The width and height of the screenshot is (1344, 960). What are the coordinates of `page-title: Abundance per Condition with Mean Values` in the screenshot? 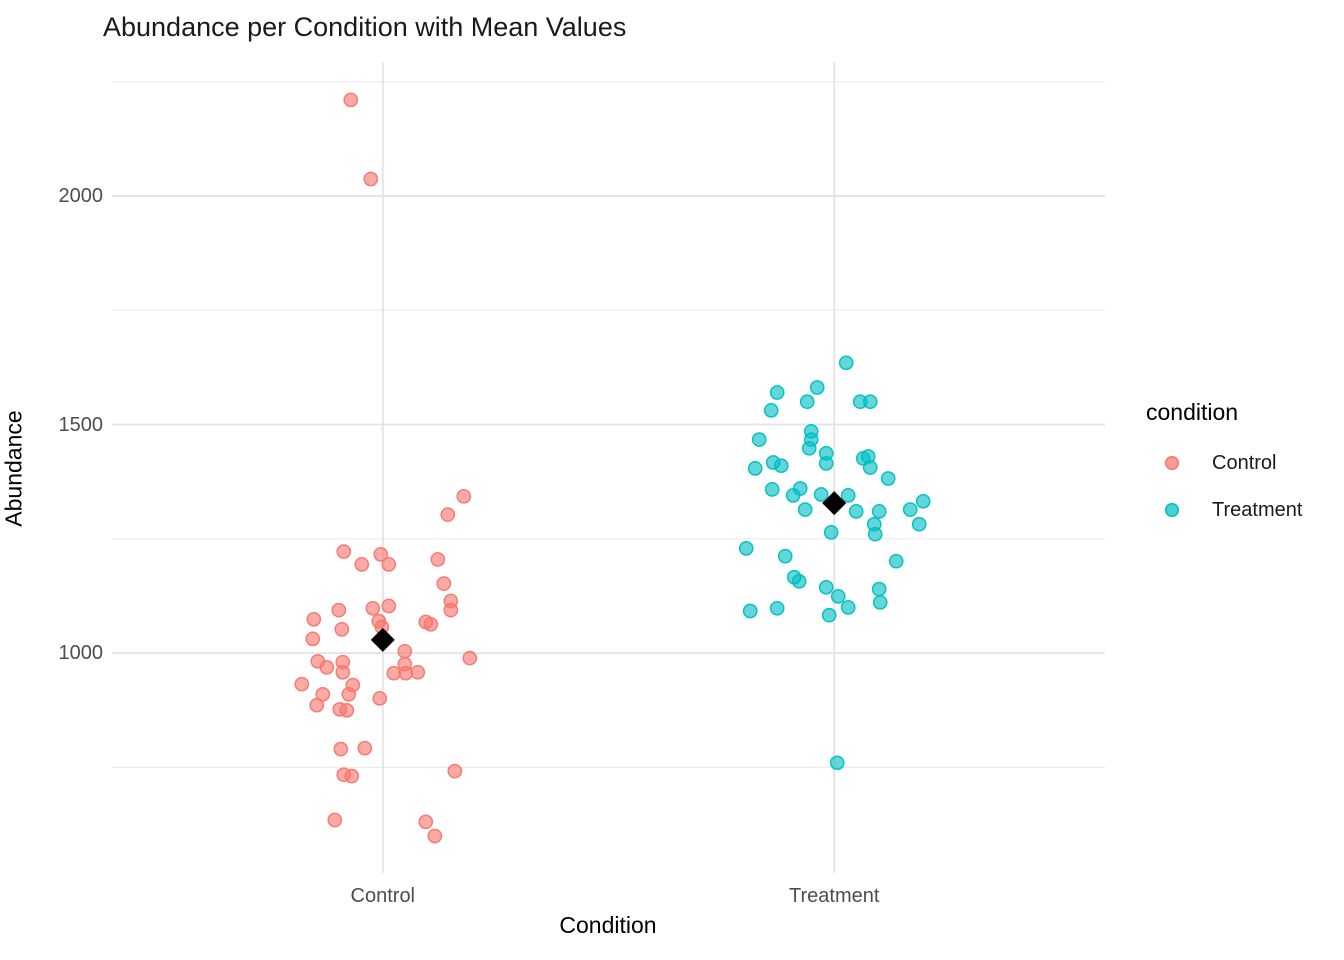 It's located at (365, 27).